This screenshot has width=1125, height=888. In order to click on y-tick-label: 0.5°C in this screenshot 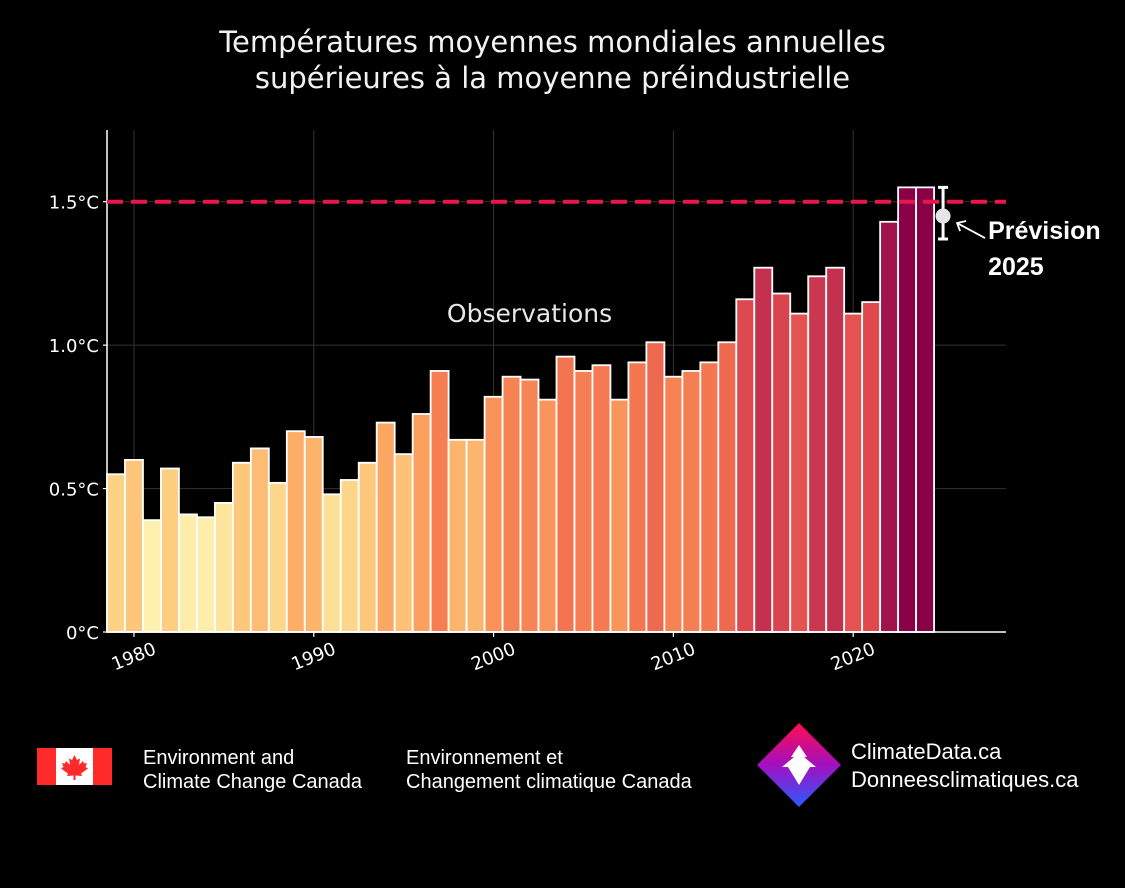, I will do `click(74, 490)`.